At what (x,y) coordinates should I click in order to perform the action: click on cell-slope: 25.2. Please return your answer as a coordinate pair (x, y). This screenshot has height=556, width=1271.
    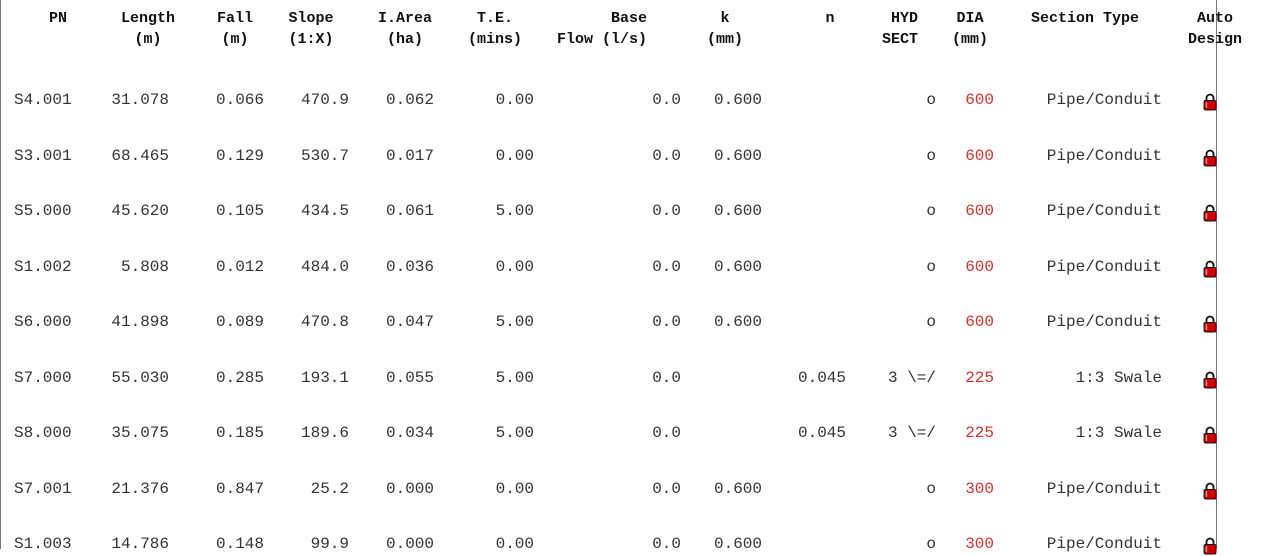
    Looking at the image, I should click on (329, 489).